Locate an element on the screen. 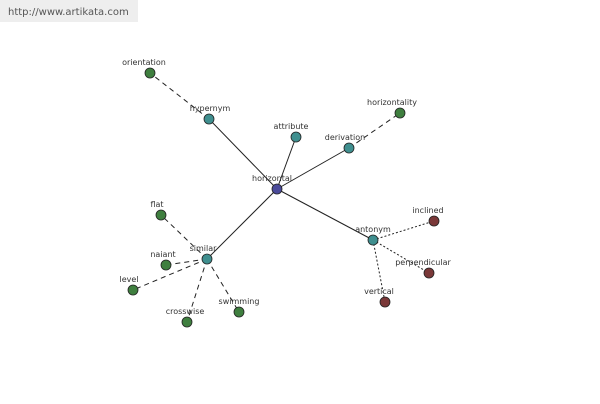 The image size is (600, 404). node-label: vertical is located at coordinates (379, 291).